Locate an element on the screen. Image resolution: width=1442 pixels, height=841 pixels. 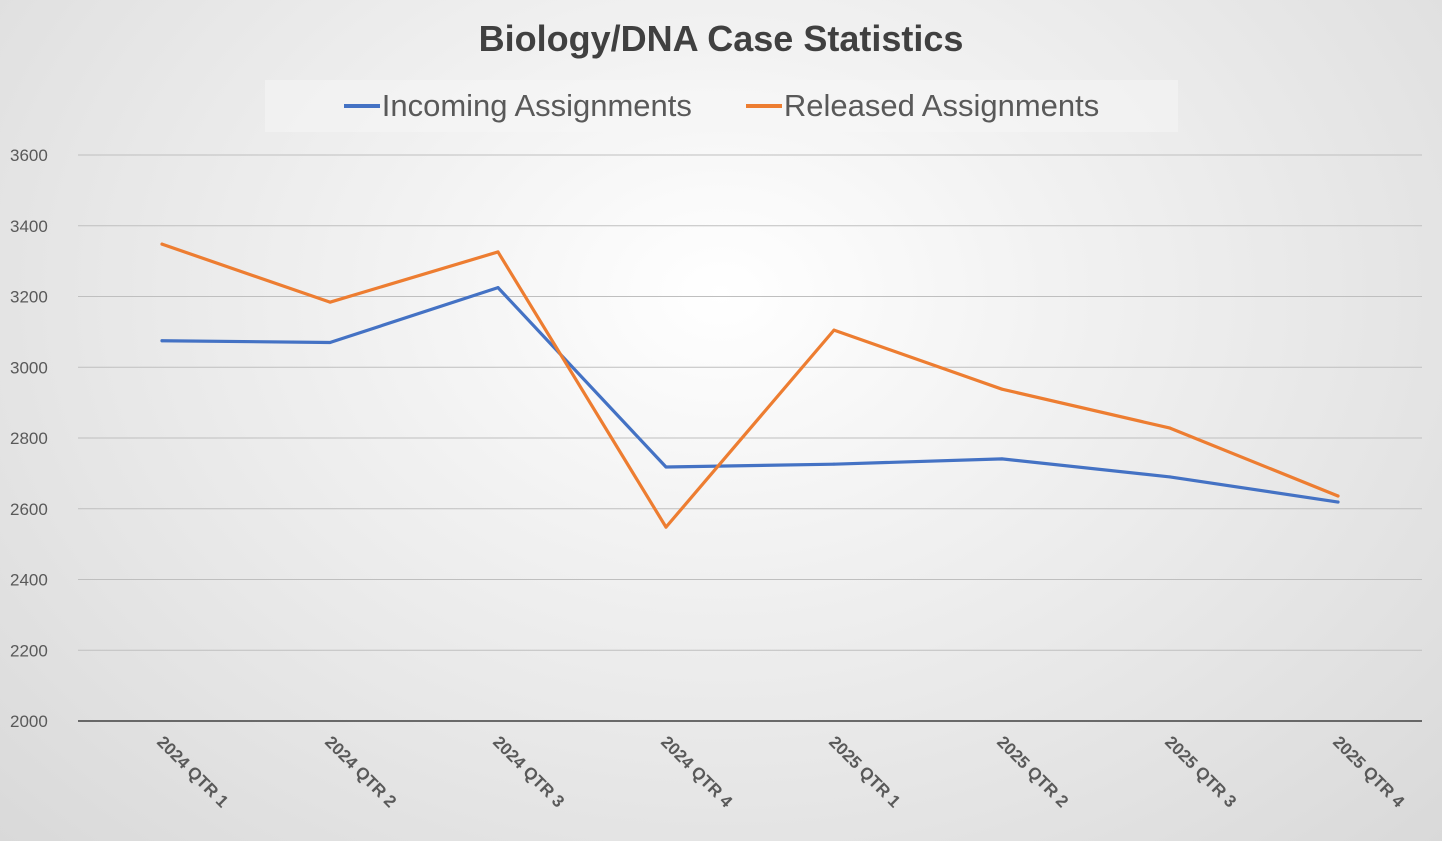
legend-item-released: Released Assignments is located at coordinates (922, 106).